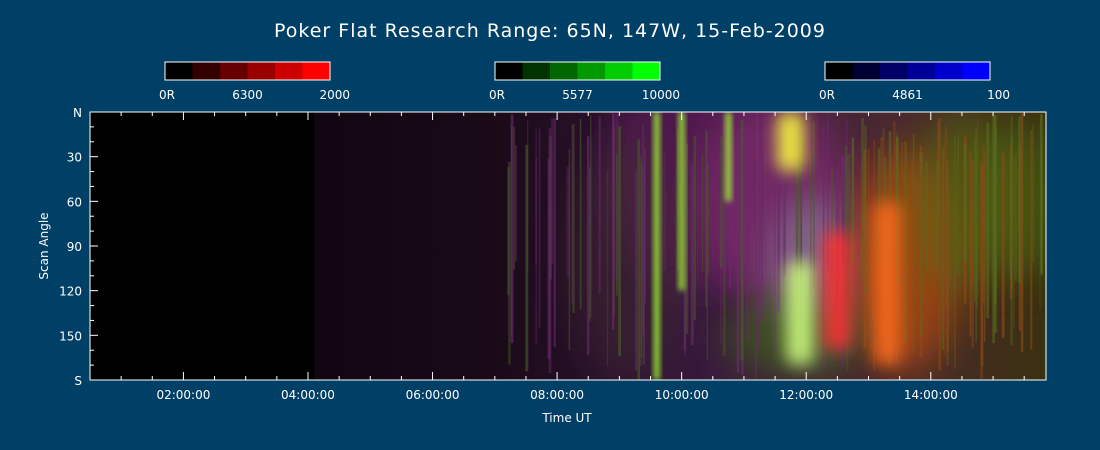  What do you see at coordinates (70, 336) in the screenshot?
I see `y-tick-label: 150` at bounding box center [70, 336].